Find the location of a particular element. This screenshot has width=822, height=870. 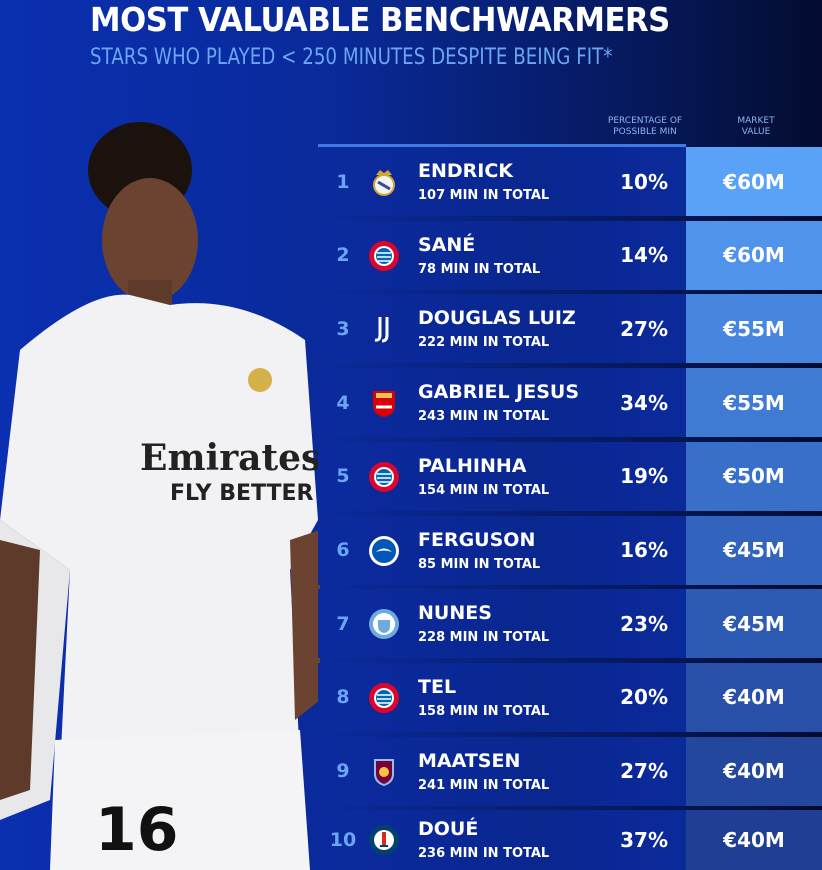

market-value: €50M is located at coordinates (754, 476).